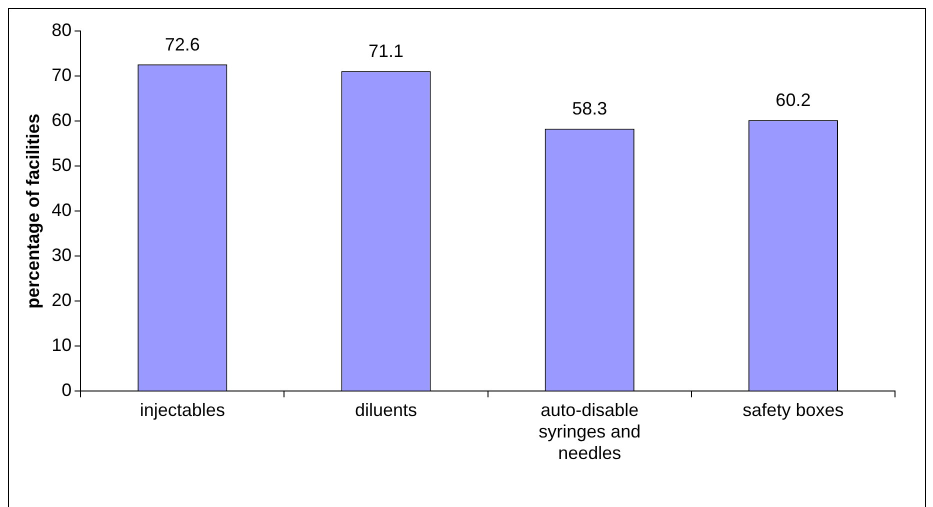 This screenshot has width=933, height=507. What do you see at coordinates (62, 30) in the screenshot?
I see `y-tick-label: 80` at bounding box center [62, 30].